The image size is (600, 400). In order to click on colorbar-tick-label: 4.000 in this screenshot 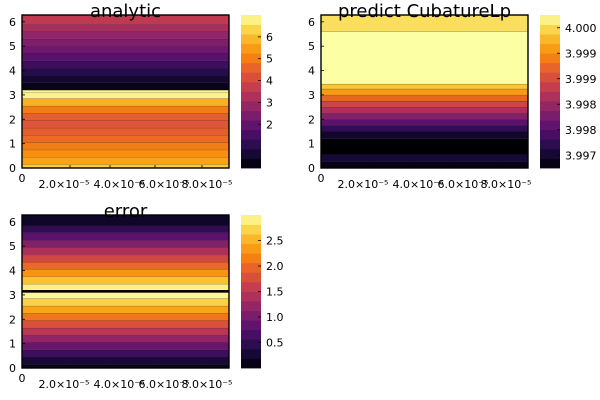, I will do `click(581, 28)`.